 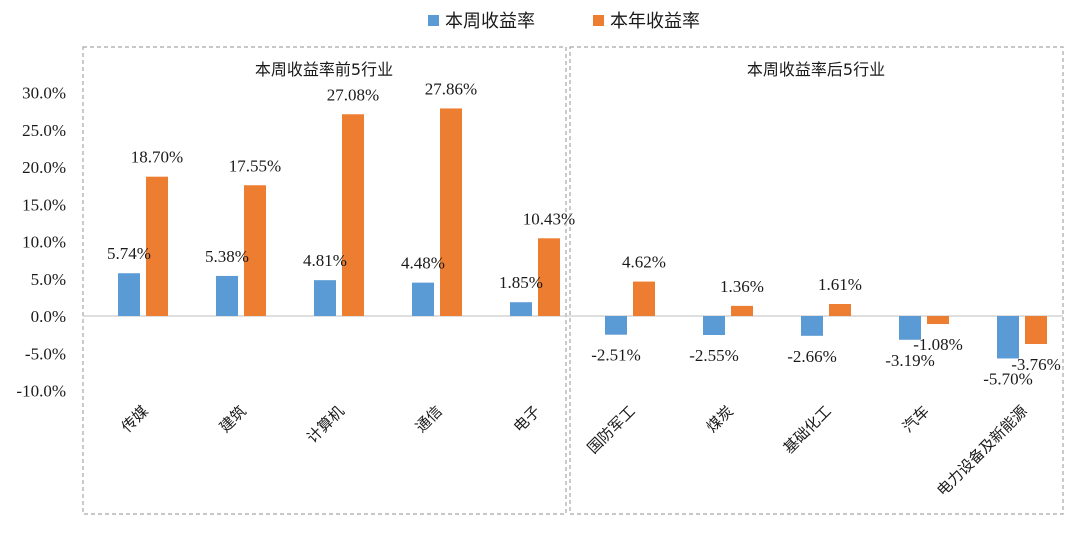 I want to click on data-label: -3.19%, so click(x=910, y=360).